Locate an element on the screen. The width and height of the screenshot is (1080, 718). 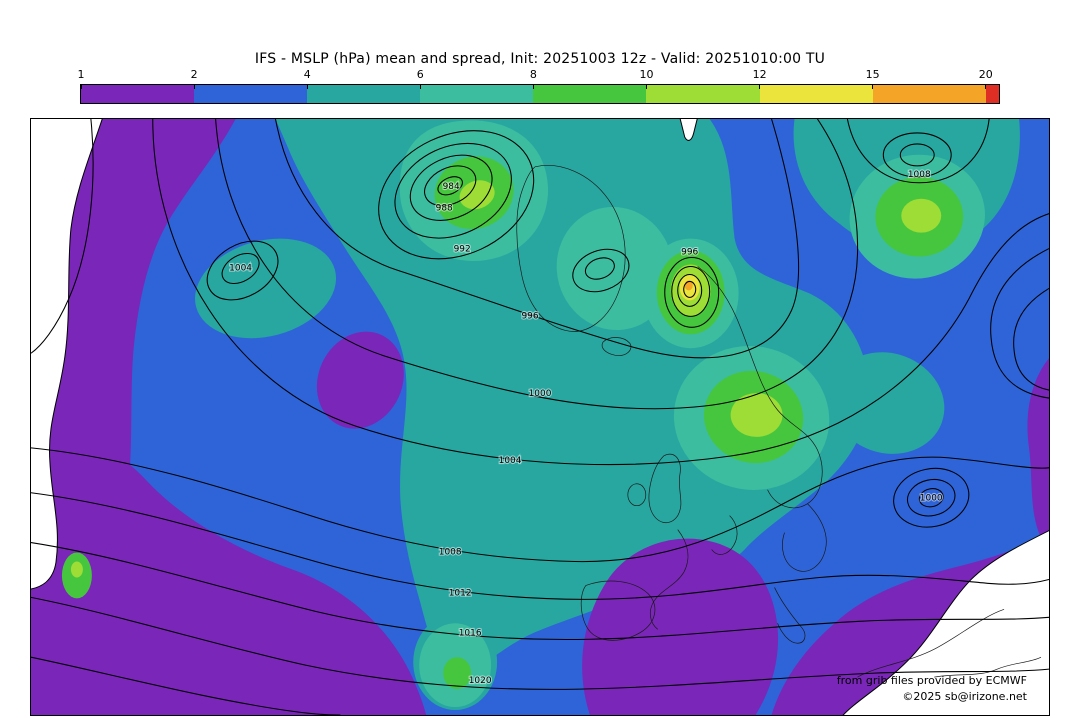
spread-teal-patch-baltic is located at coordinates (887, 403).